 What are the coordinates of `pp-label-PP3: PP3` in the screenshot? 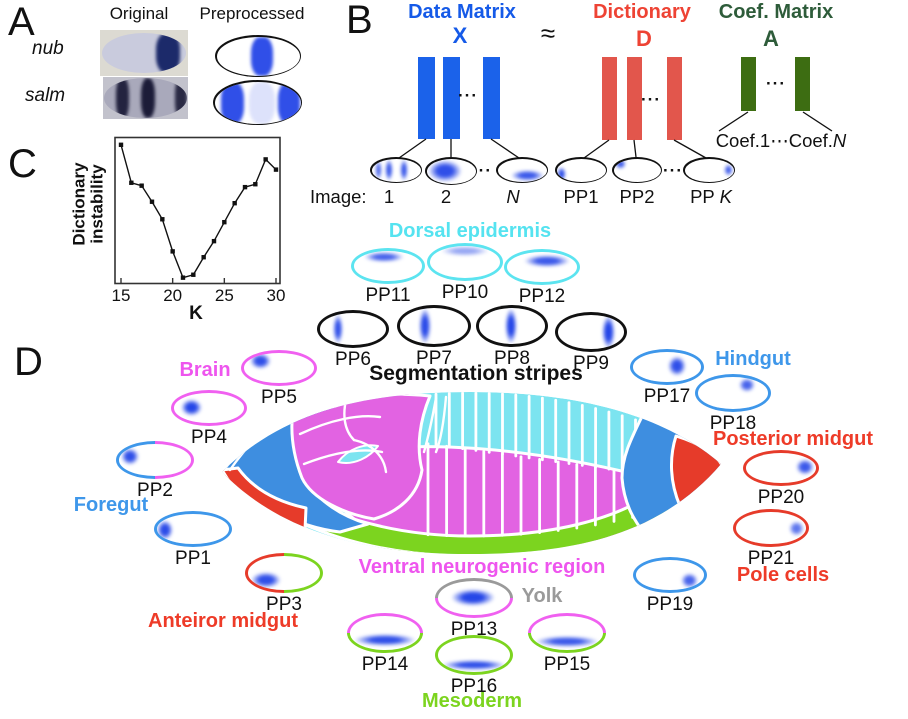 It's located at (284, 604).